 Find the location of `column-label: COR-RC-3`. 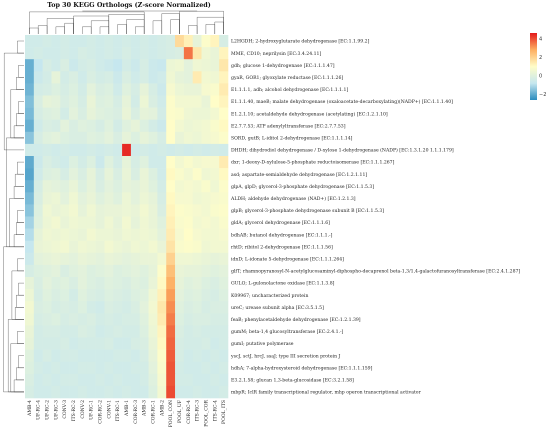

column-label: COR-RC-3 is located at coordinates (136, 412).